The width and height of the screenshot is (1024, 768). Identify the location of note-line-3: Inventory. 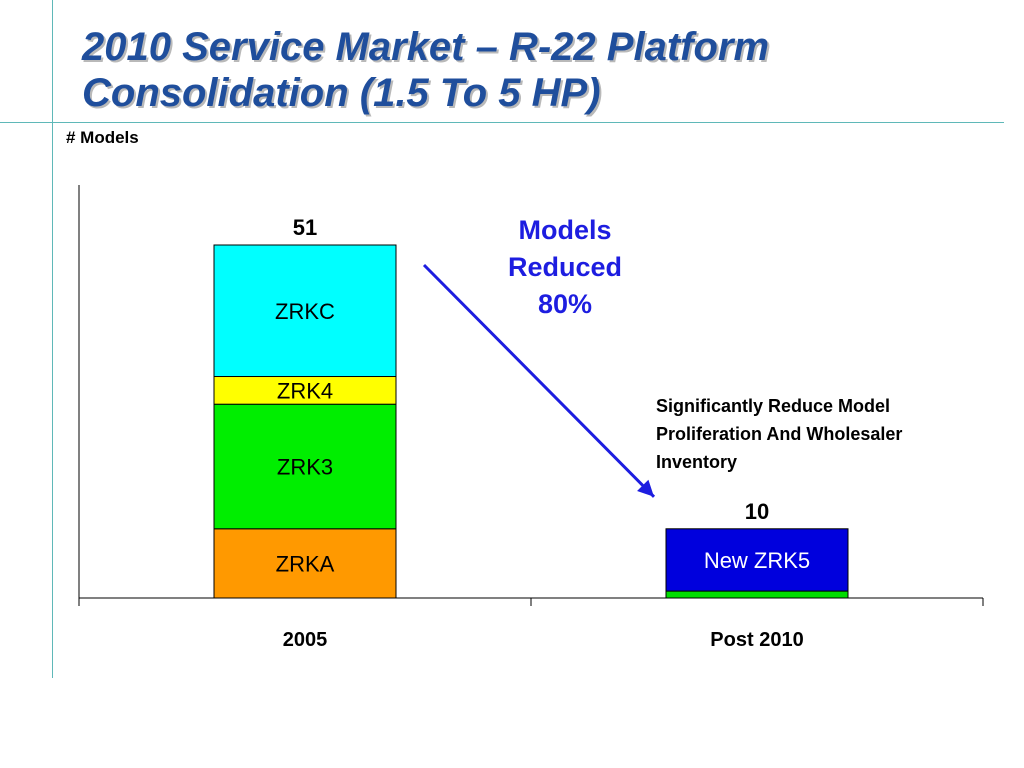
(697, 462).